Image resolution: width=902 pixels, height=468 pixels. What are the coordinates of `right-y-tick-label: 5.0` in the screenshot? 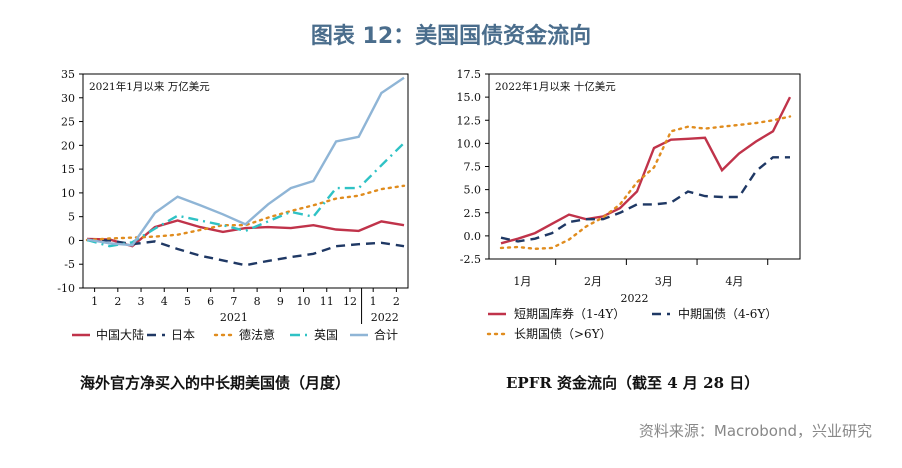 It's located at (473, 190).